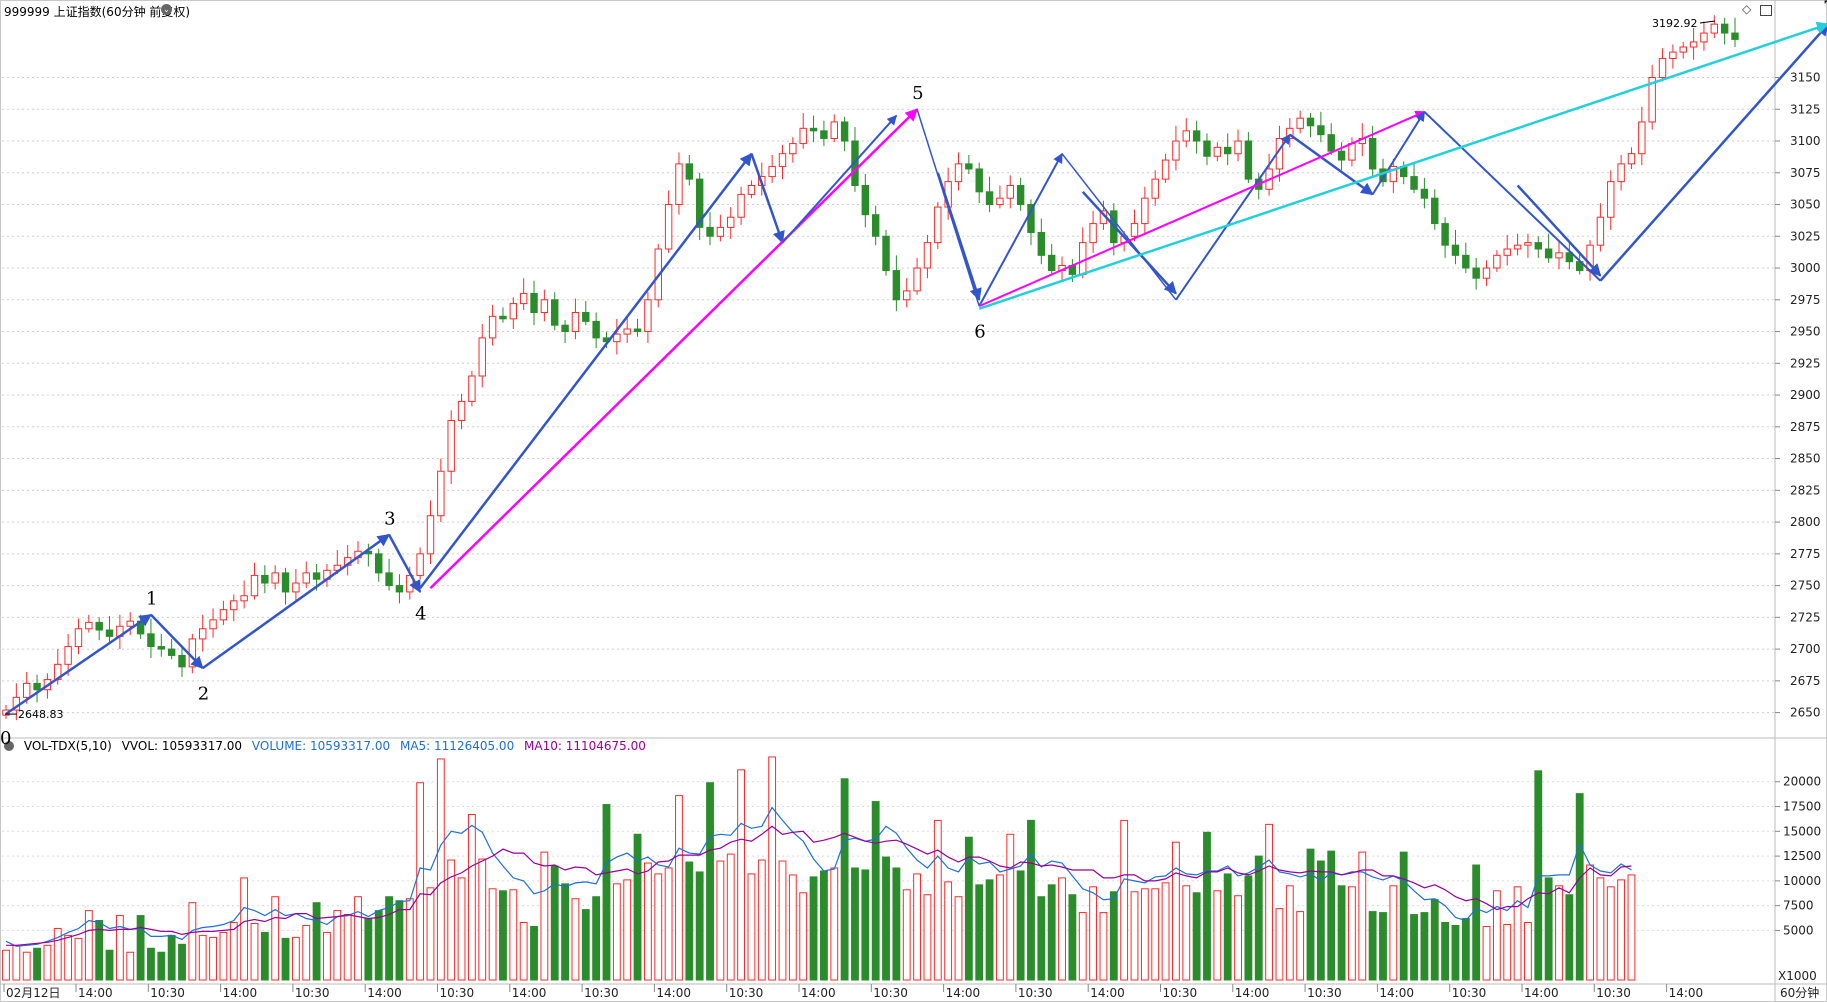  I want to click on window-toggle-icon, so click(1766, 10).